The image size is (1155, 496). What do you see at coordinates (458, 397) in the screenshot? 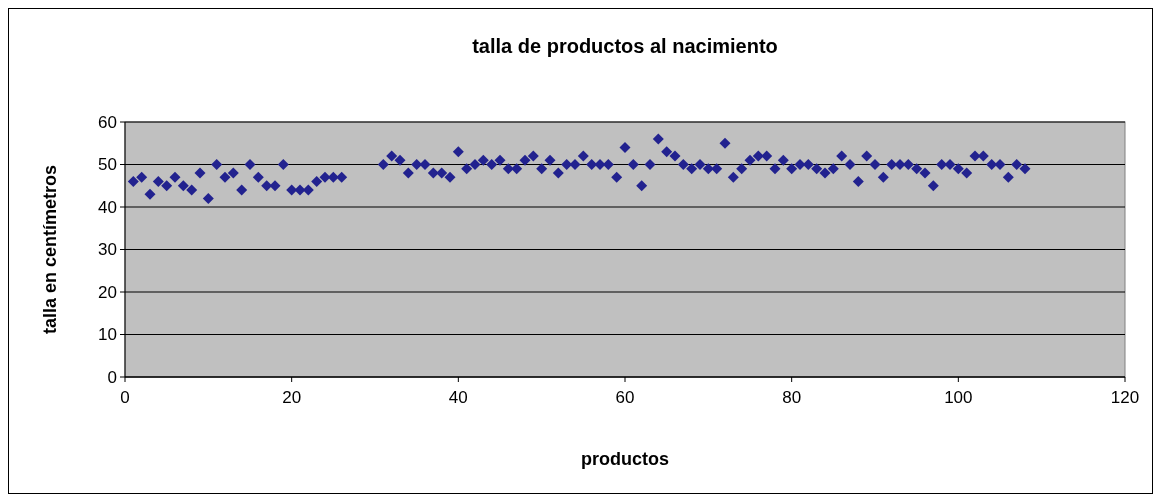
I see `x-tick-label: 40` at bounding box center [458, 397].